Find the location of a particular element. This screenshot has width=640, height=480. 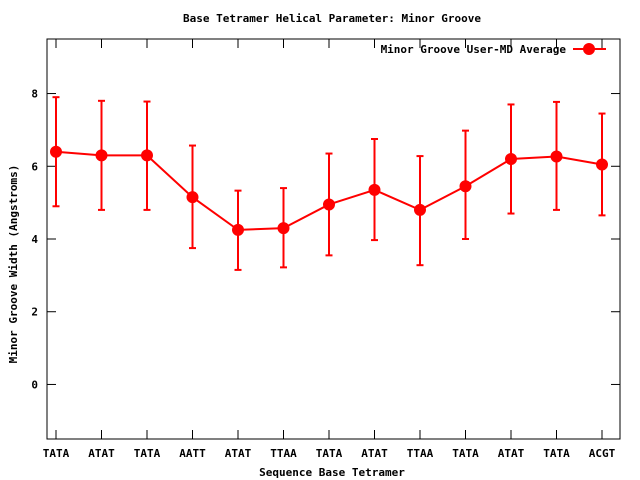

x-tick-label: ACGT is located at coordinates (602, 453).